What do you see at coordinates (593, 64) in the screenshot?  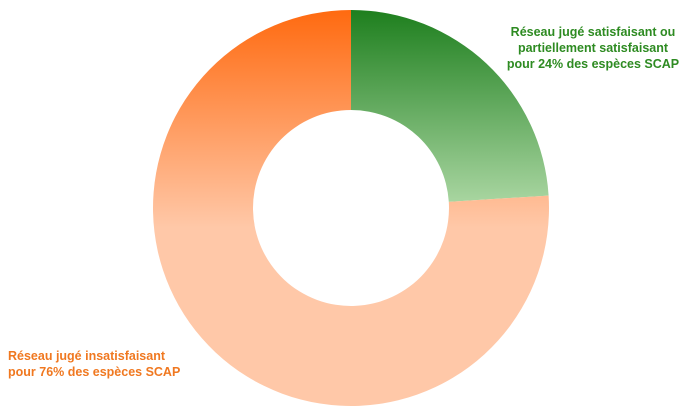 I see `label-line: pour 24% des espèces SCAP` at bounding box center [593, 64].